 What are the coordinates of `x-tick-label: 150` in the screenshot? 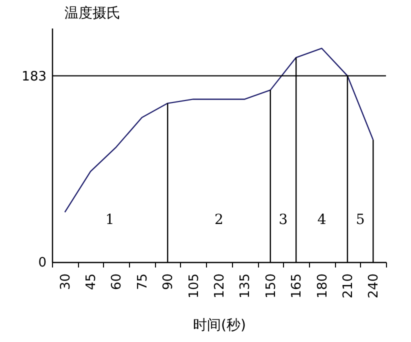 It's located at (271, 286).